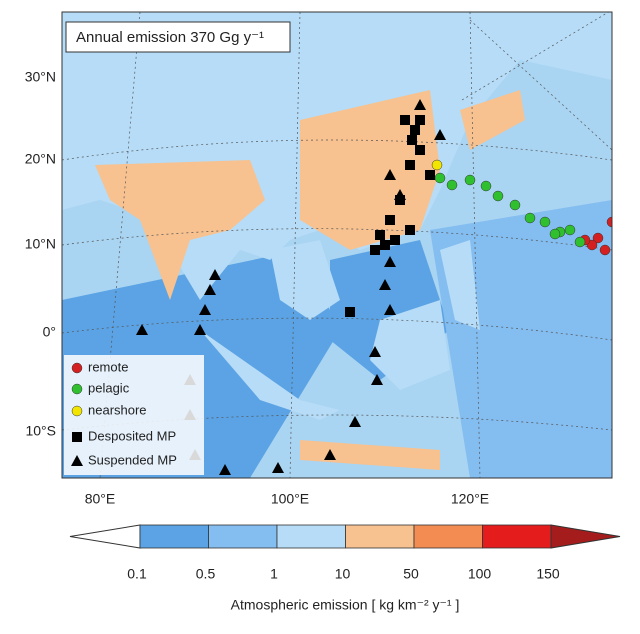  I want to click on annotation: Annual emission 370 Gg y⁻¹, so click(170, 37).